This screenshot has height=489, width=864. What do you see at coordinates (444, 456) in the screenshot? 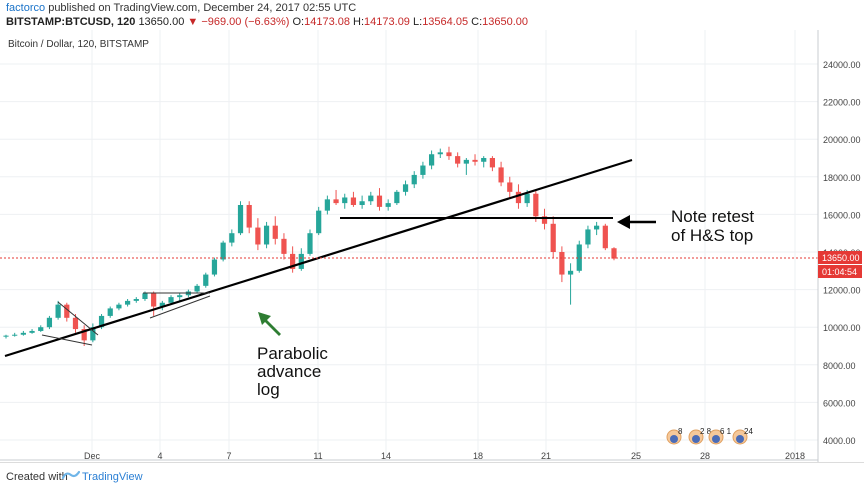
I see `time-axis: Dec 4 7 11 14 18 21 25 28 2018` at bounding box center [444, 456].